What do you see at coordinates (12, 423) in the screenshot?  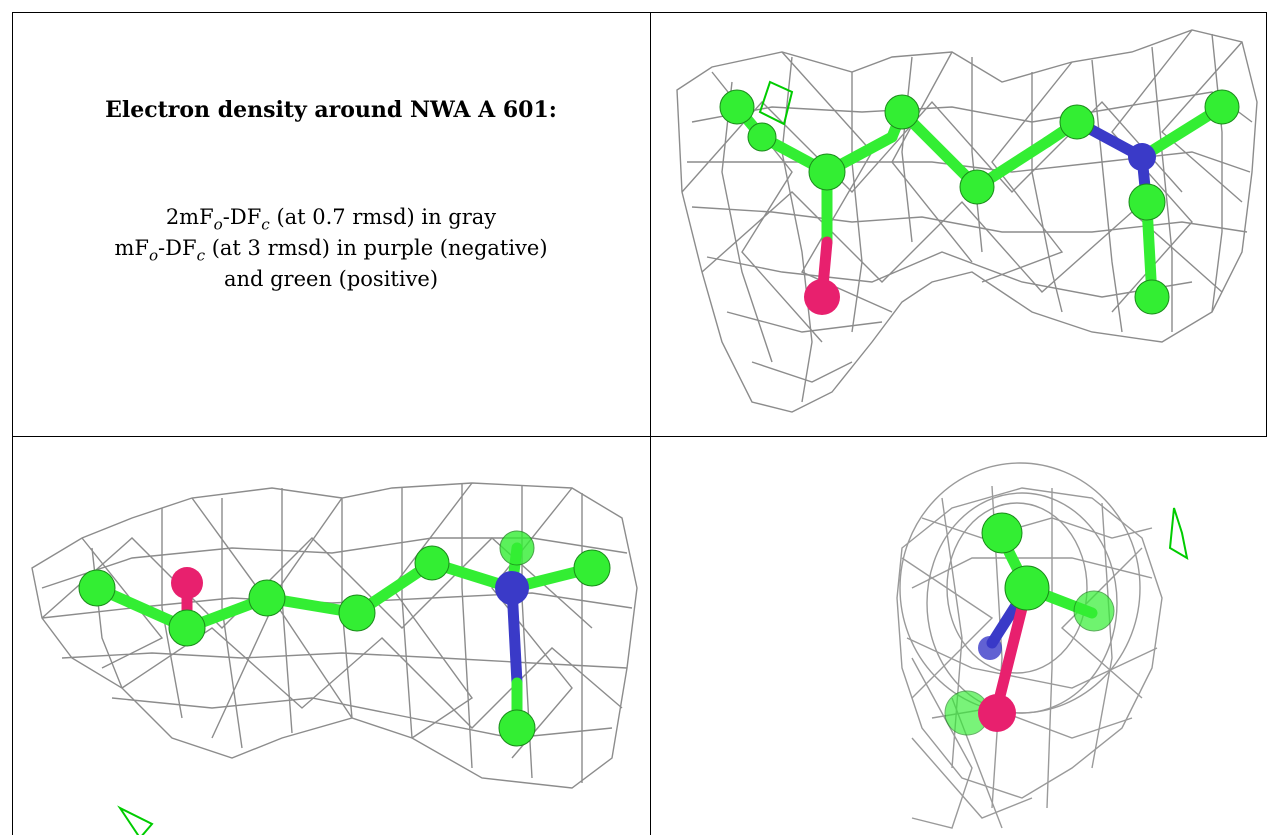 I see `table-border-left` at bounding box center [12, 423].